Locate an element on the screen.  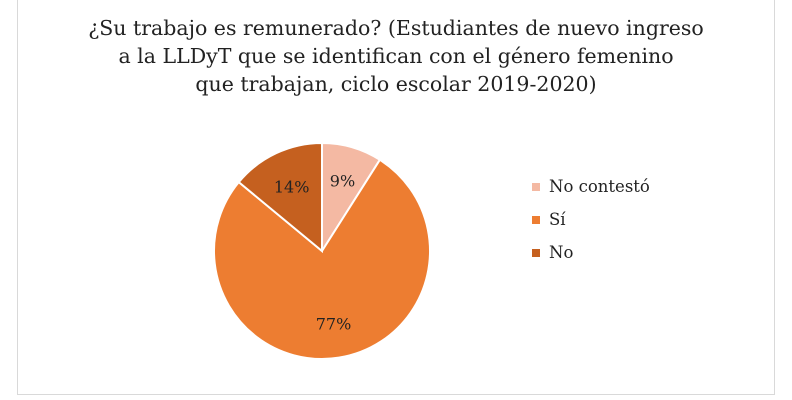
legend-item-si: Sí is located at coordinates (591, 219).